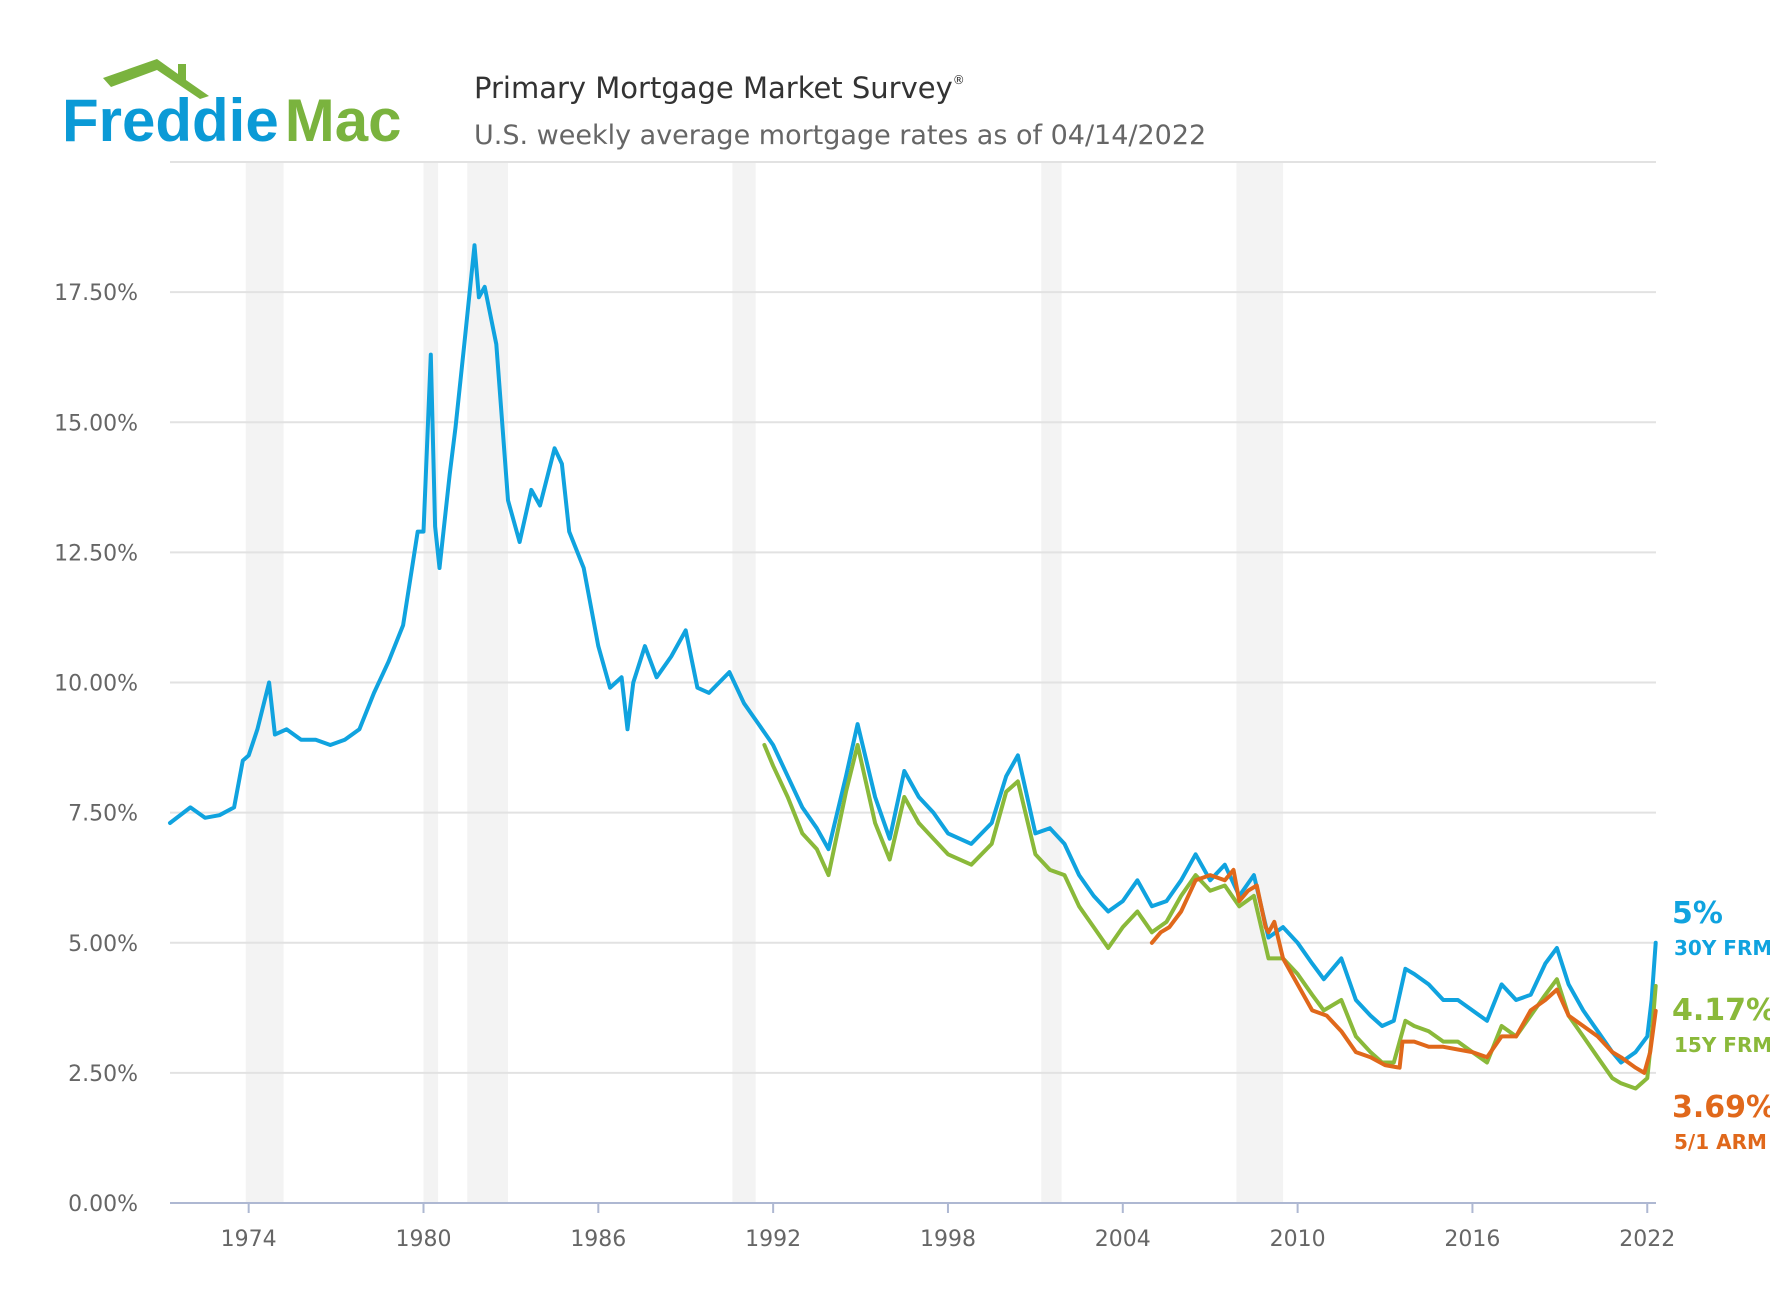 Image resolution: width=1770 pixels, height=1300 pixels. I want to click on end-value-arm: 3.69%, so click(1721, 1107).